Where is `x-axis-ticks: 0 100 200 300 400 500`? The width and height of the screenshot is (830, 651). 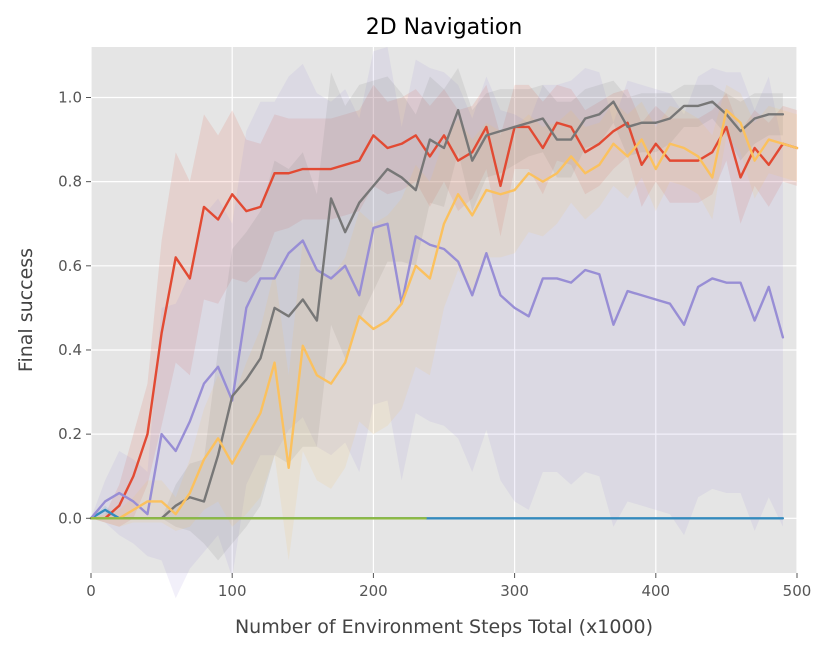 x-axis-ticks: 0 100 200 300 400 500 is located at coordinates (448, 586).